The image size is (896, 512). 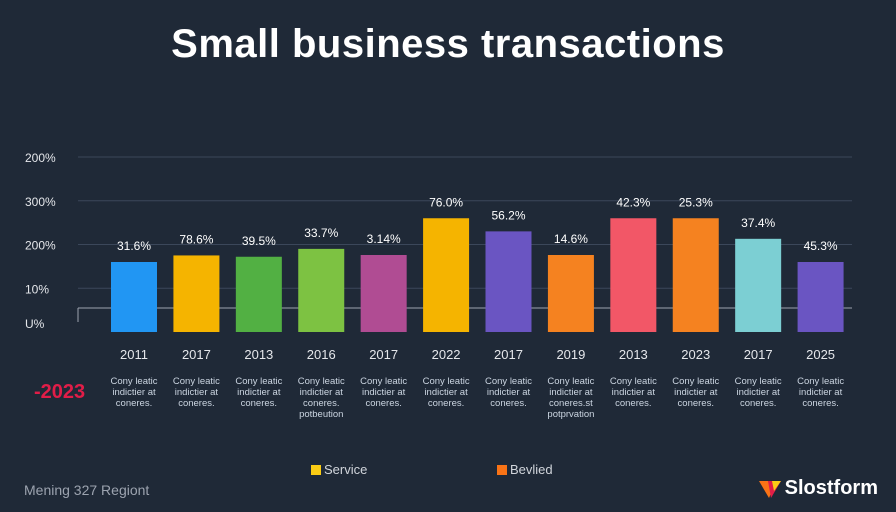 What do you see at coordinates (446, 202) in the screenshot?
I see `data-label: 76.0%` at bounding box center [446, 202].